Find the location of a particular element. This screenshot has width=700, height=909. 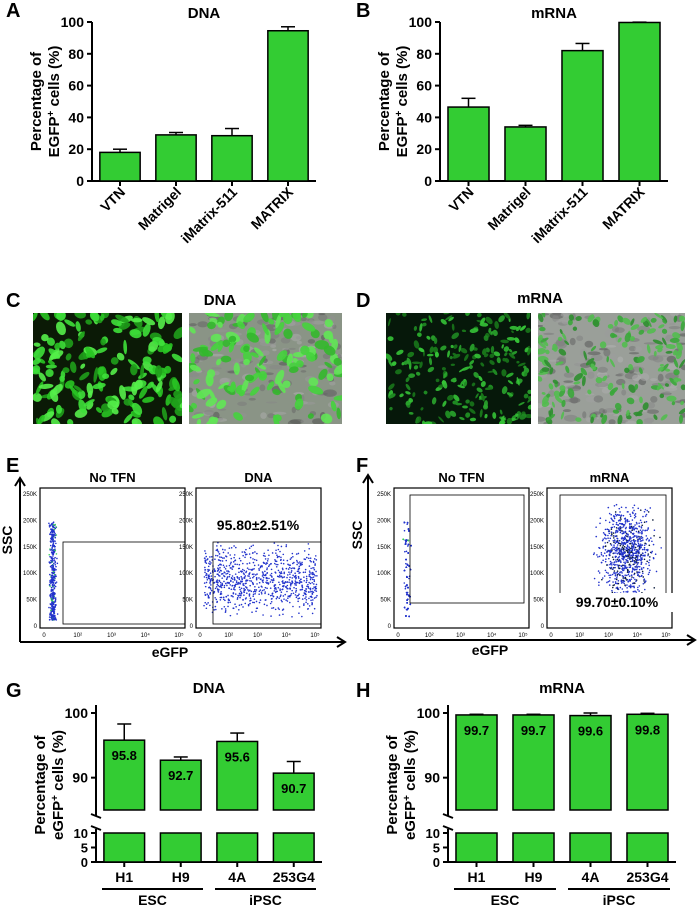

y-tick-label: 0 is located at coordinates (84, 862).